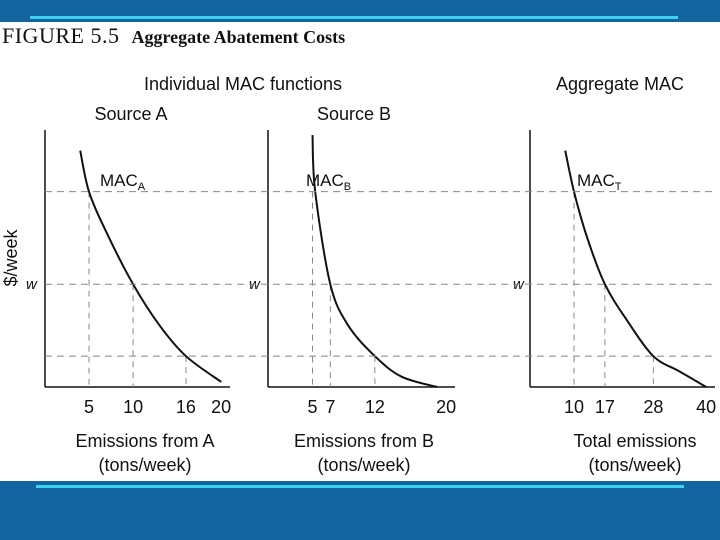  I want to click on top-band, so click(360, 11).